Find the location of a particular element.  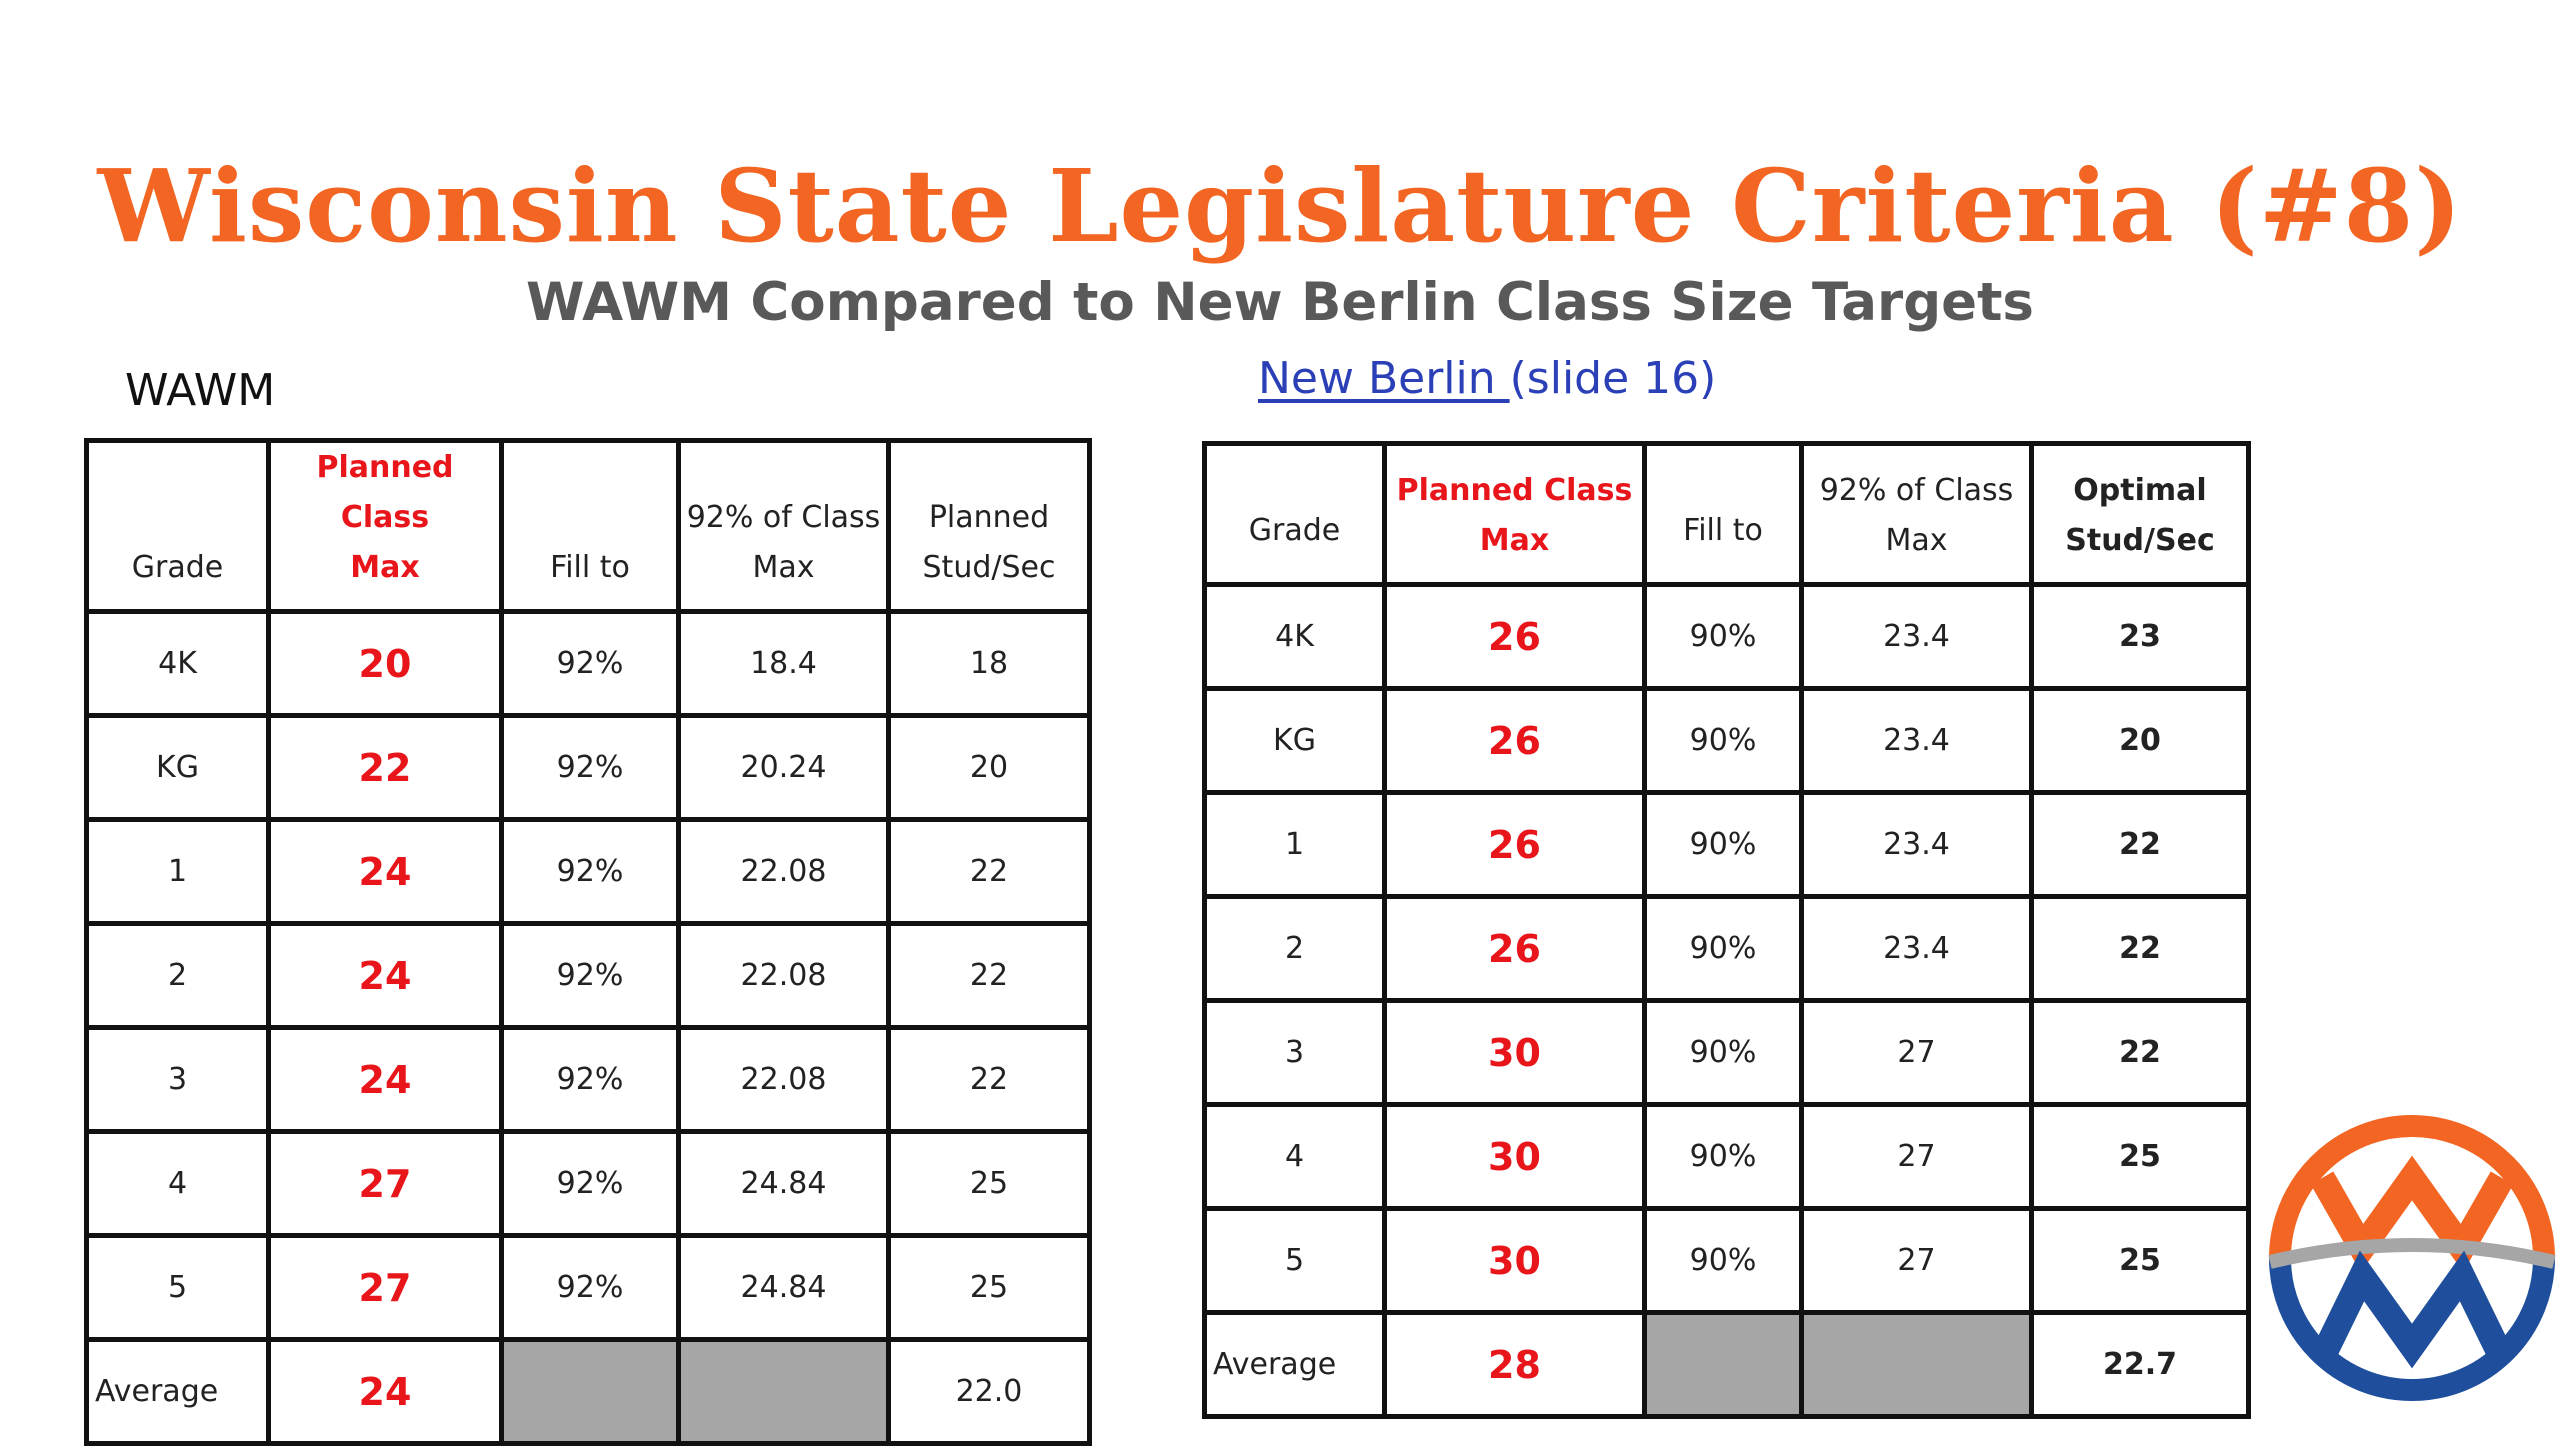

table-row: 4 30 90% 27 25 is located at coordinates (1726, 1156).